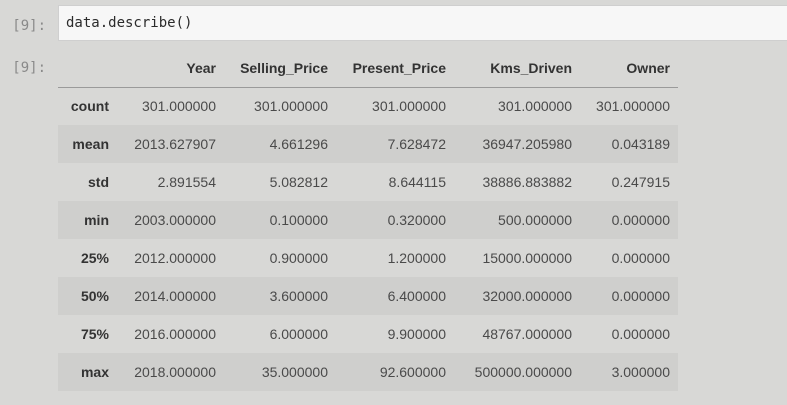  What do you see at coordinates (96, 220) in the screenshot?
I see `row-label: min` at bounding box center [96, 220].